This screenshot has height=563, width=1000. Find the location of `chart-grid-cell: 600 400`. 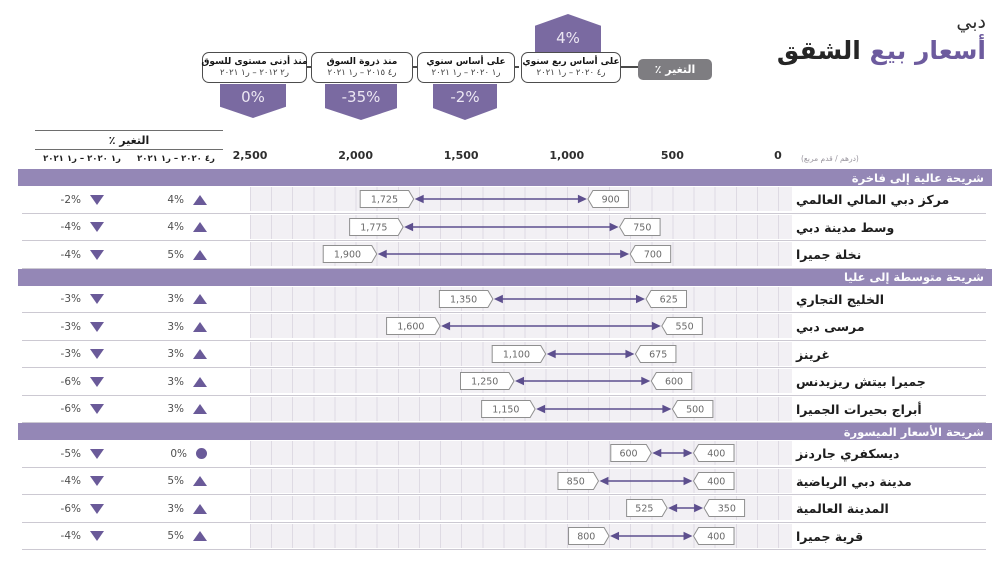

chart-grid-cell: 600 400 is located at coordinates (521, 453).